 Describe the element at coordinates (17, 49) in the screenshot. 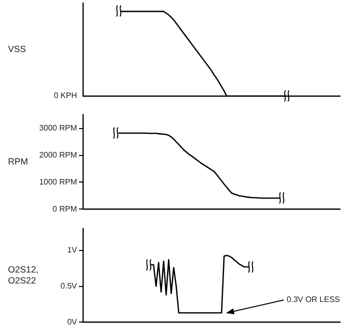

I see `y-axis-title: VSS` at that location.